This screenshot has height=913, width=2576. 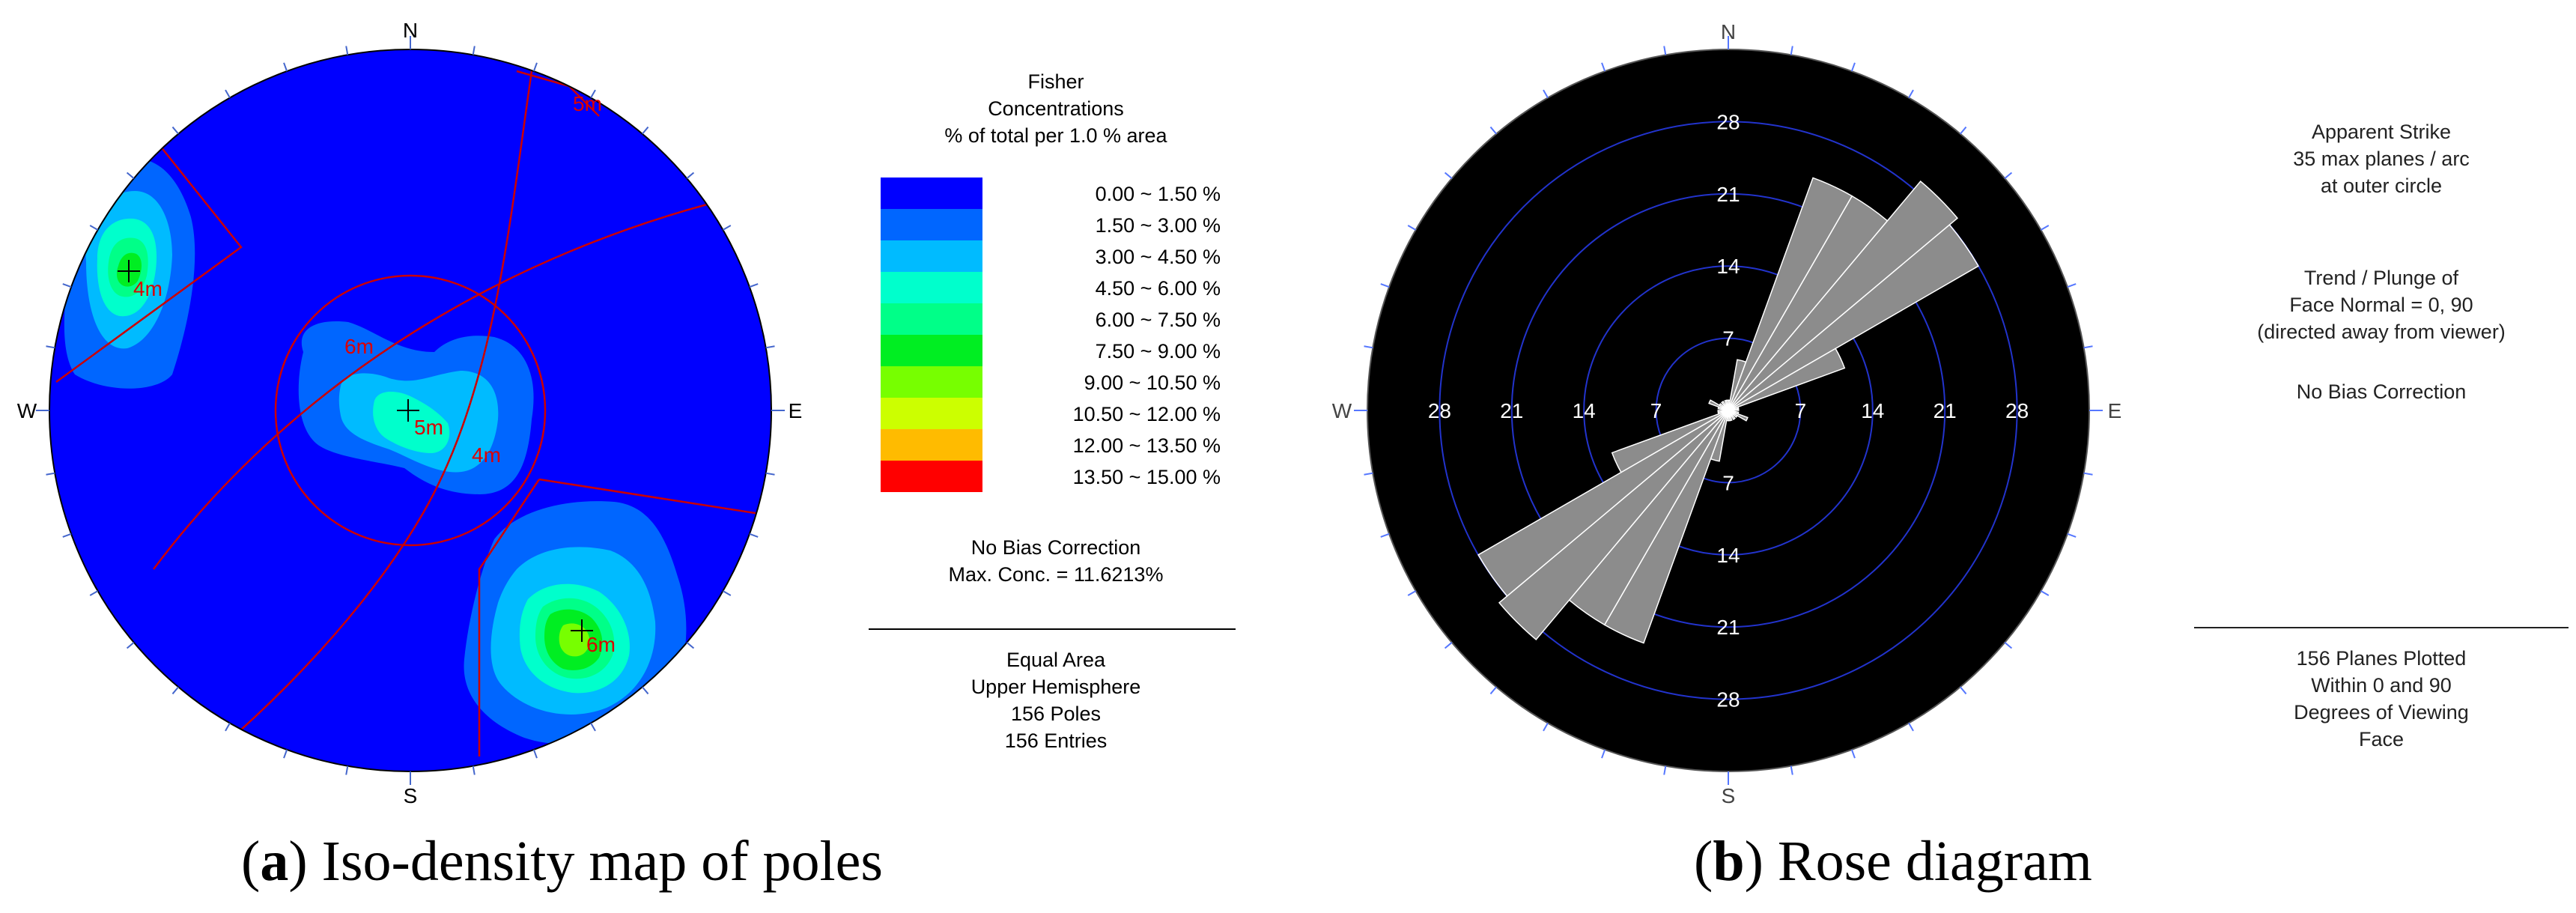 What do you see at coordinates (1056, 714) in the screenshot?
I see `legend-footer-poles: 156 Poles` at bounding box center [1056, 714].